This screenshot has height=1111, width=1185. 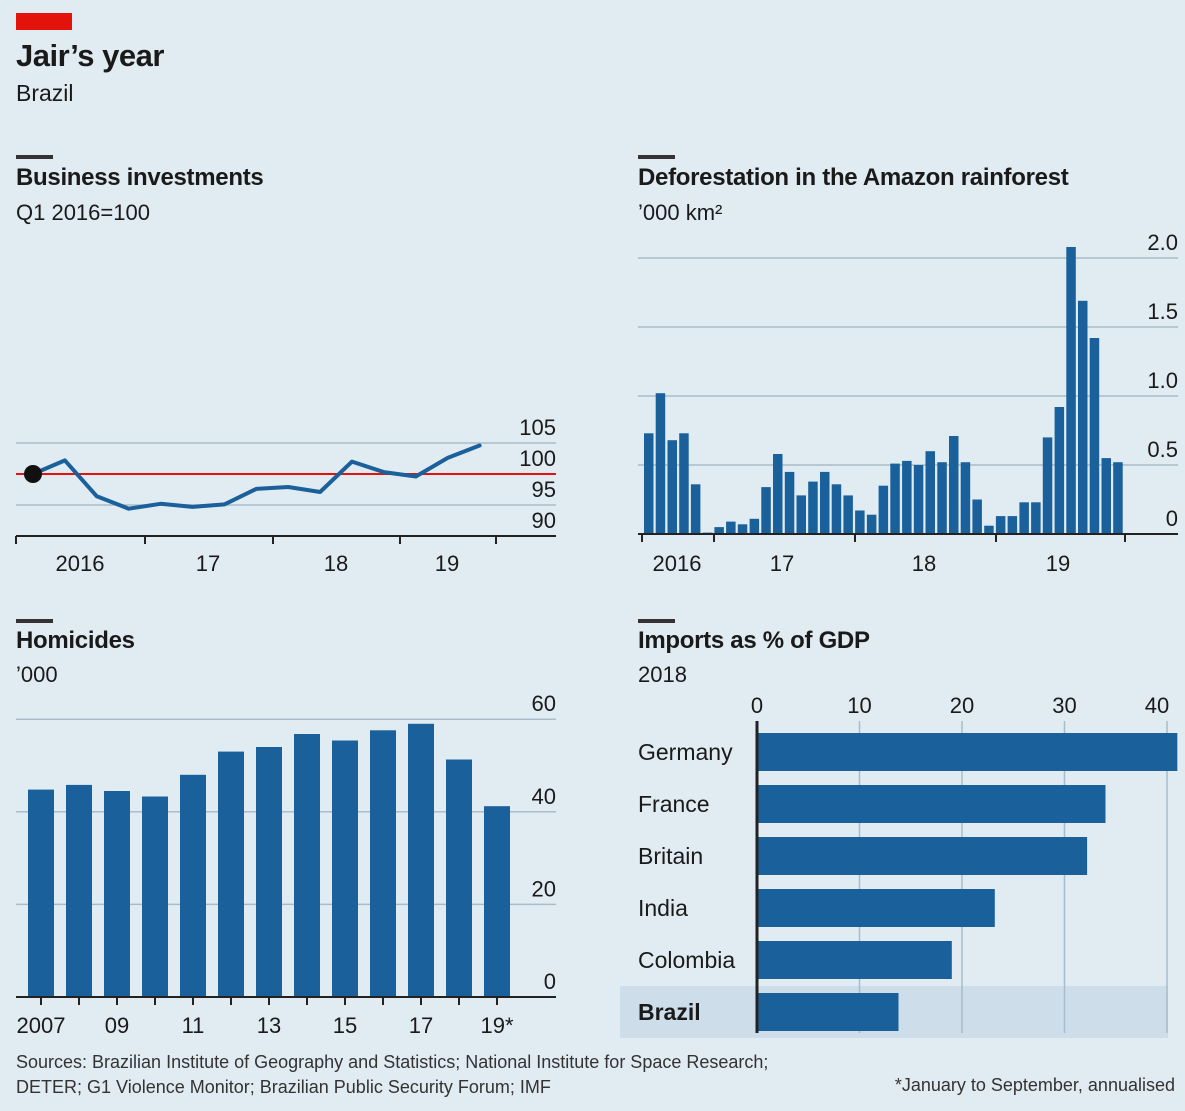 I want to click on category-label: Colombia, so click(x=686, y=960).